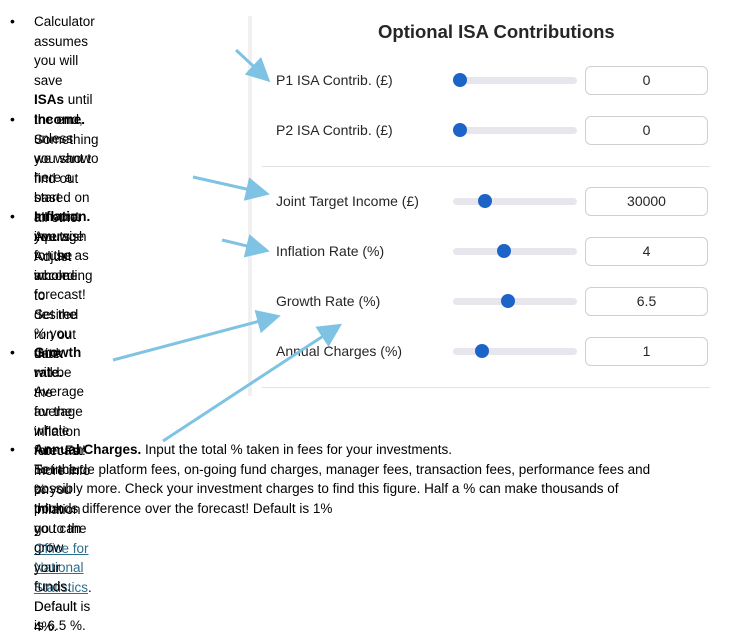 This screenshot has width=734, height=636. What do you see at coordinates (515, 130) in the screenshot?
I see `p2-isa-slider` at bounding box center [515, 130].